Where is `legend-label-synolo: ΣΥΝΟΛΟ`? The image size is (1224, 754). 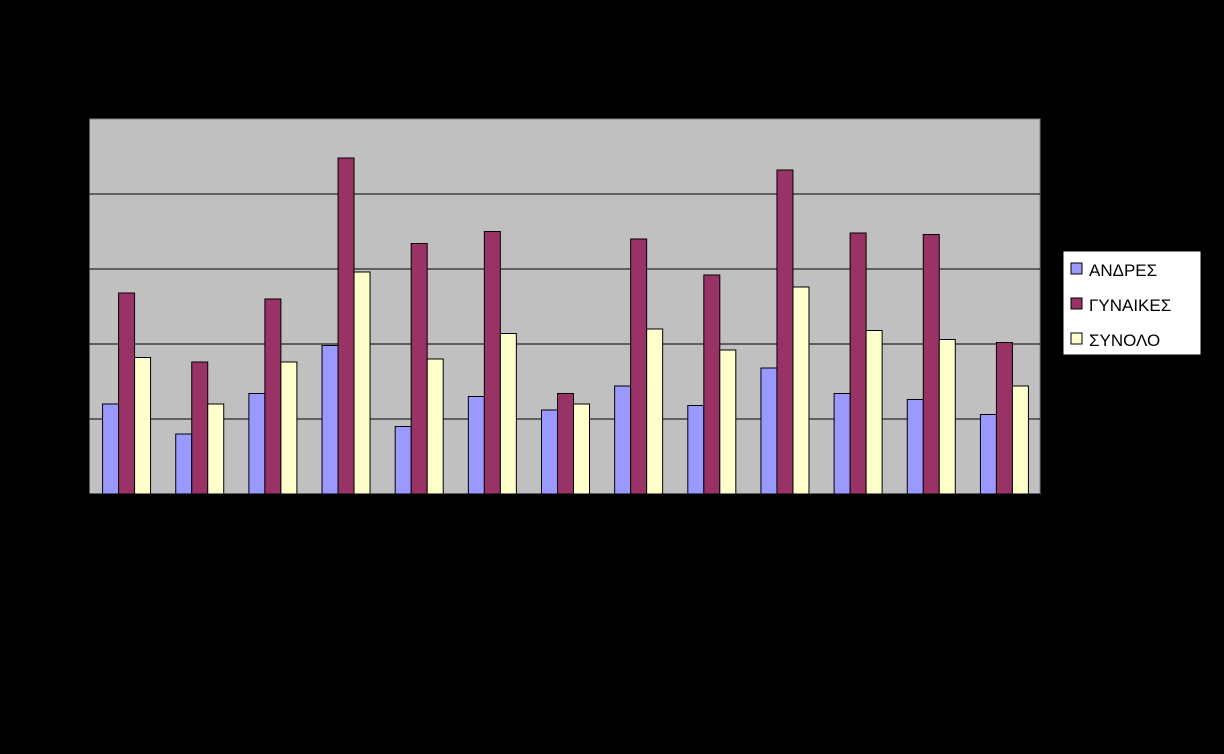 legend-label-synolo: ΣΥΝΟΛΟ is located at coordinates (1124, 340).